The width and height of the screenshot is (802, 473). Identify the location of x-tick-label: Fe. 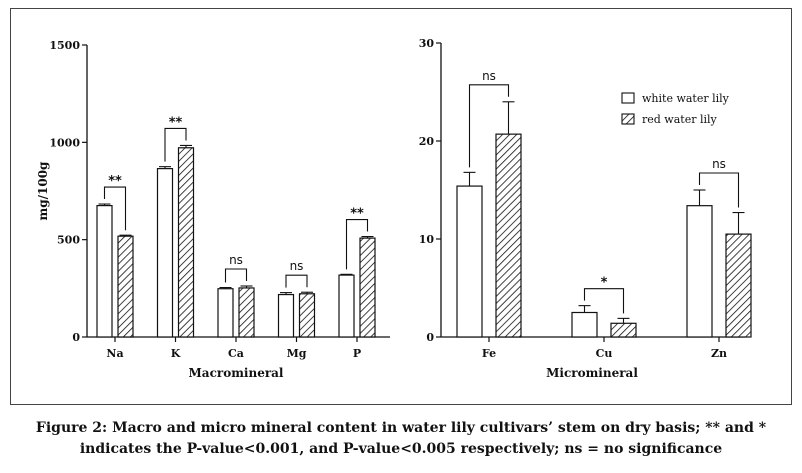
(489, 353).